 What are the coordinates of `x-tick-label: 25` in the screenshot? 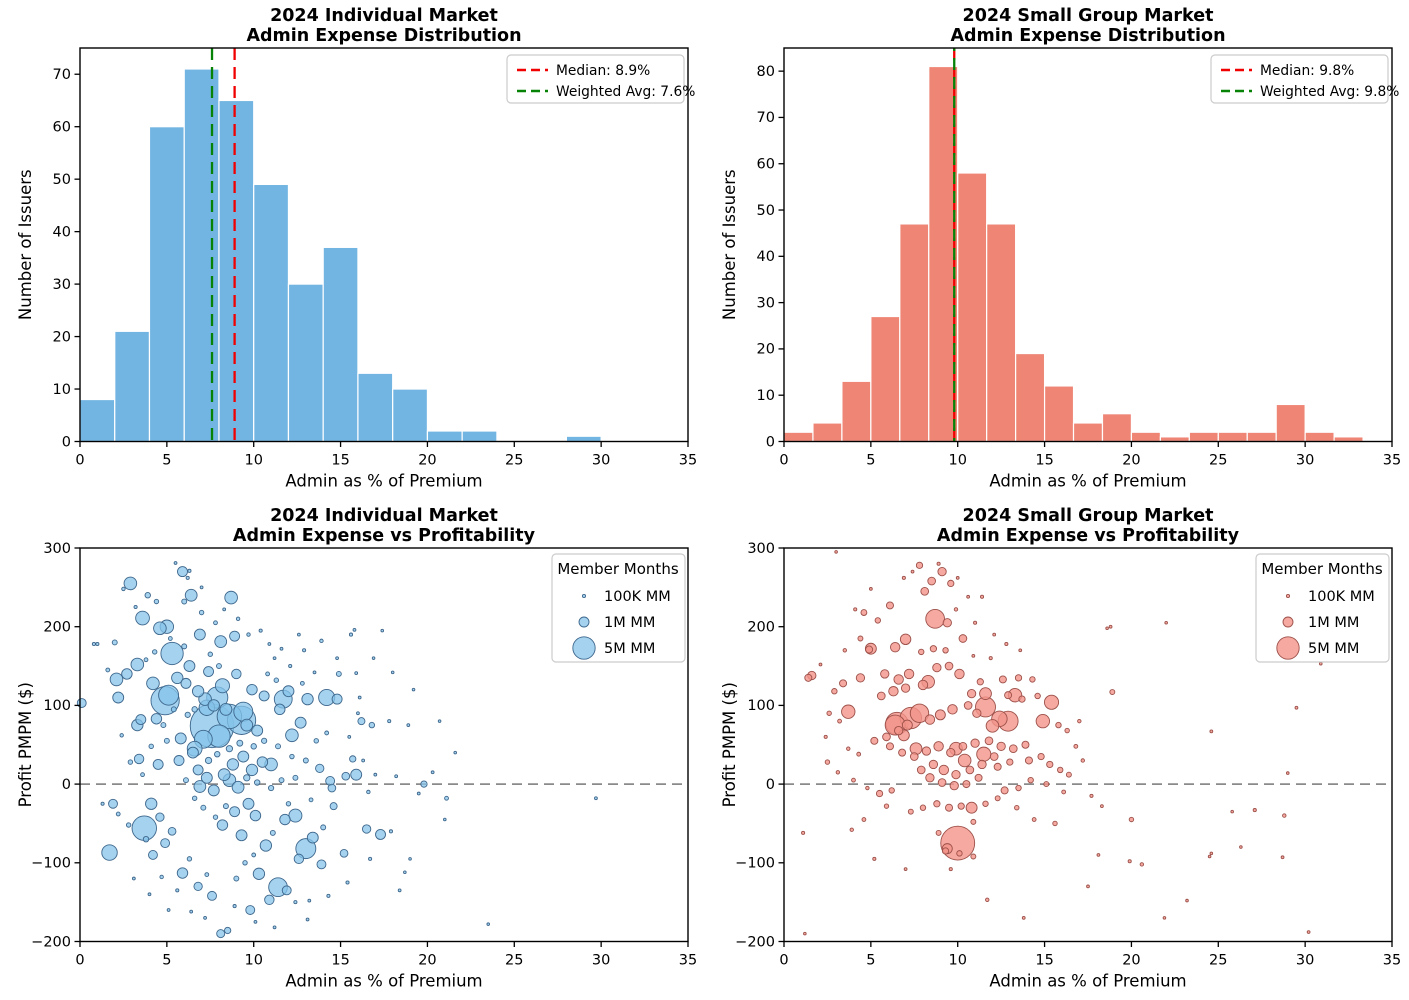 It's located at (1218, 961).